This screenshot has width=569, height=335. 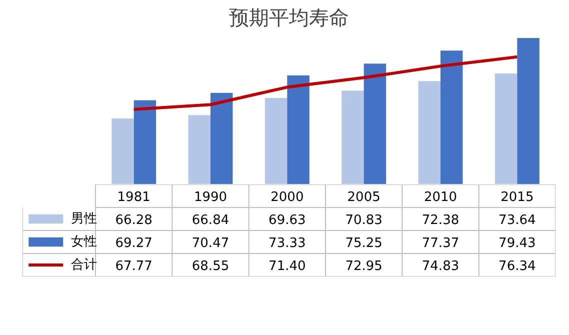 I want to click on data-label: 71.40, so click(x=287, y=266).